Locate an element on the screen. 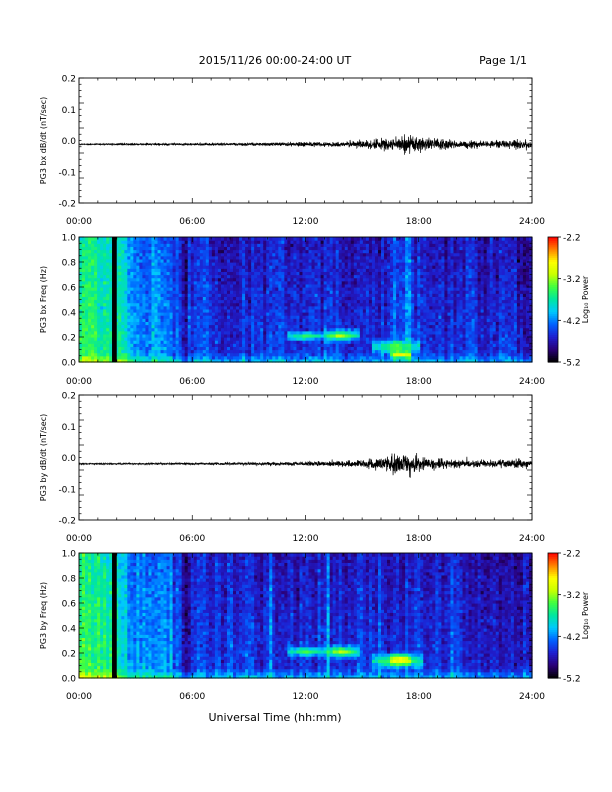 Image resolution: width=612 pixels, height=792 pixels. x-axis-title: Universal Time (hh:mm) is located at coordinates (275, 717).